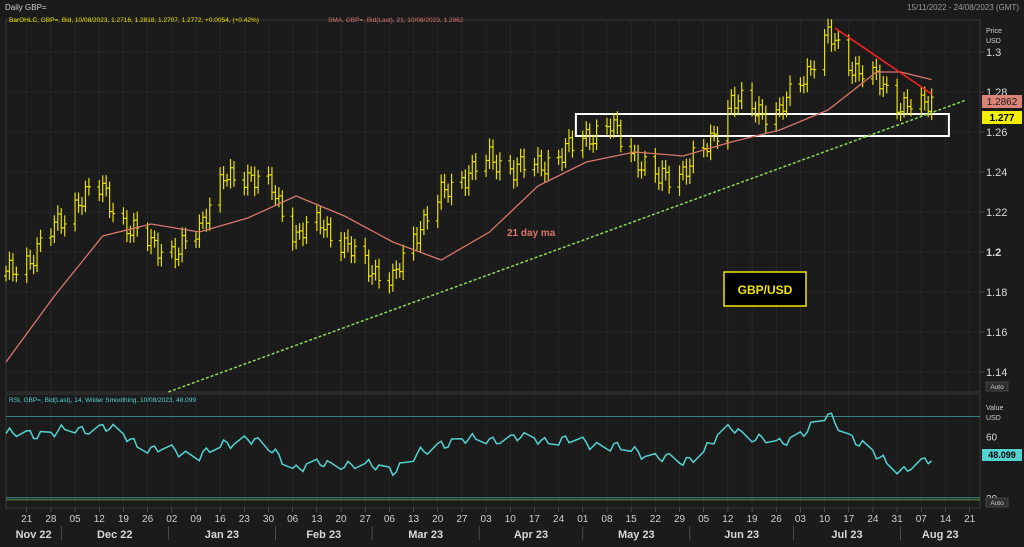 Image resolution: width=1024 pixels, height=547 pixels. Describe the element at coordinates (222, 535) in the screenshot. I see `month-label: Jan 23` at that location.